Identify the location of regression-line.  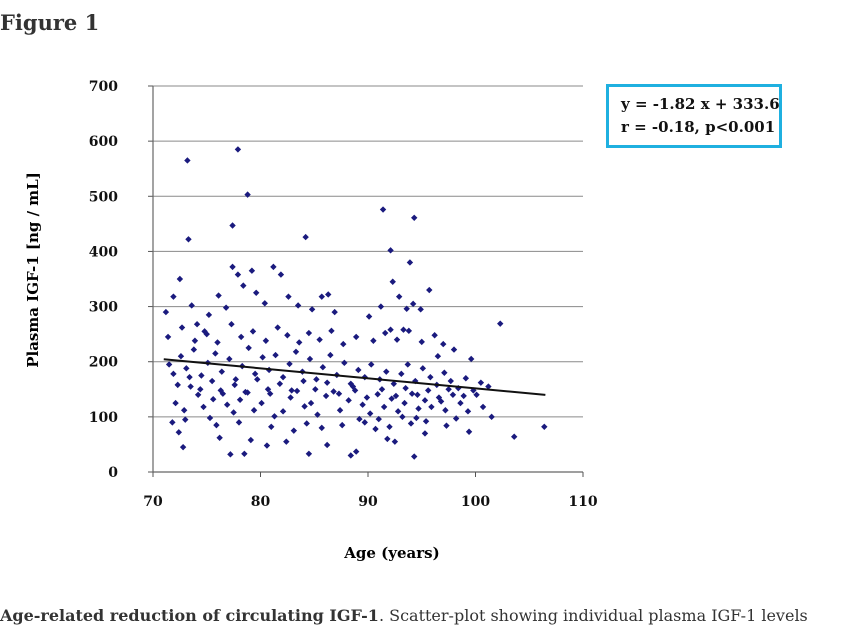
(354, 377).